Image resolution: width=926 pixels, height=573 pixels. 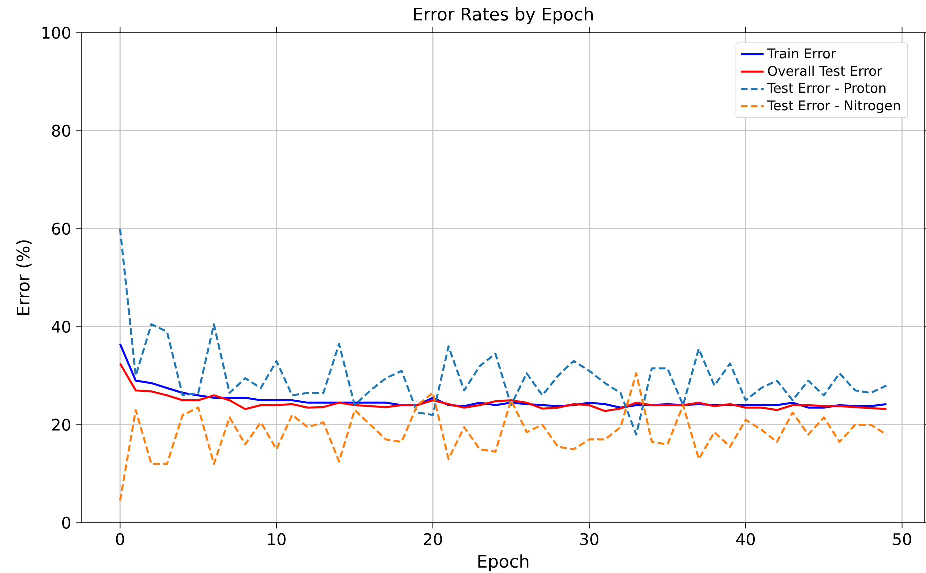 What do you see at coordinates (503, 16) in the screenshot?
I see `chart-title: Error Rates by Epoch` at bounding box center [503, 16].